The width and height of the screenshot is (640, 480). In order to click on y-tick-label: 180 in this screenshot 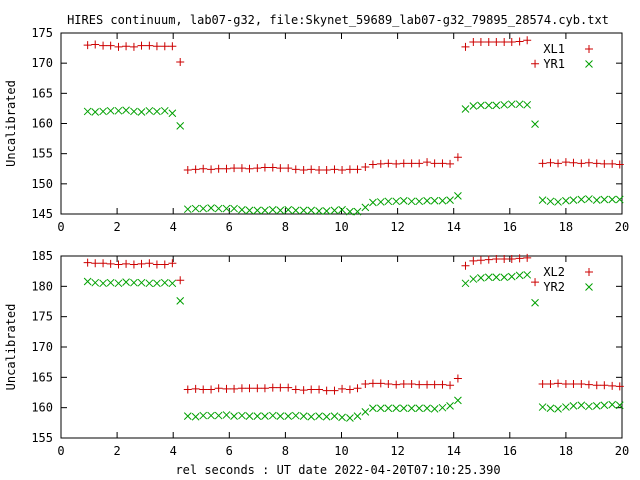, I will do `click(42, 286)`.